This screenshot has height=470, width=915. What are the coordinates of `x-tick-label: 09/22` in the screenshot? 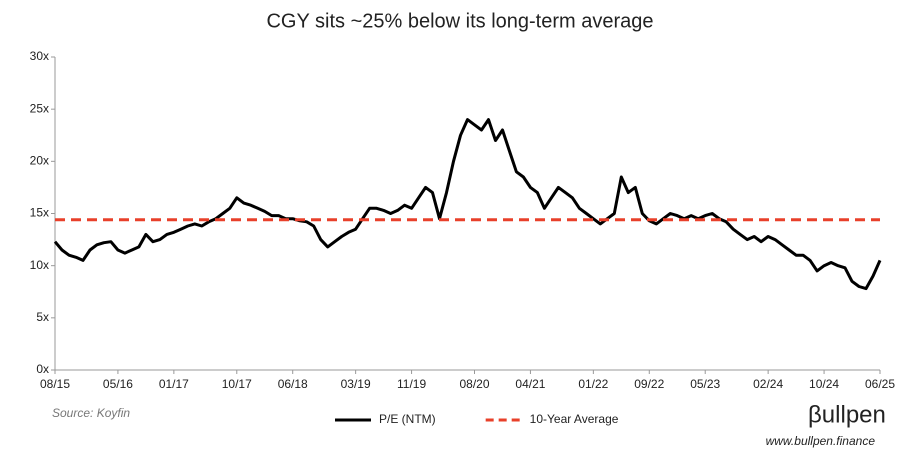 It's located at (649, 384).